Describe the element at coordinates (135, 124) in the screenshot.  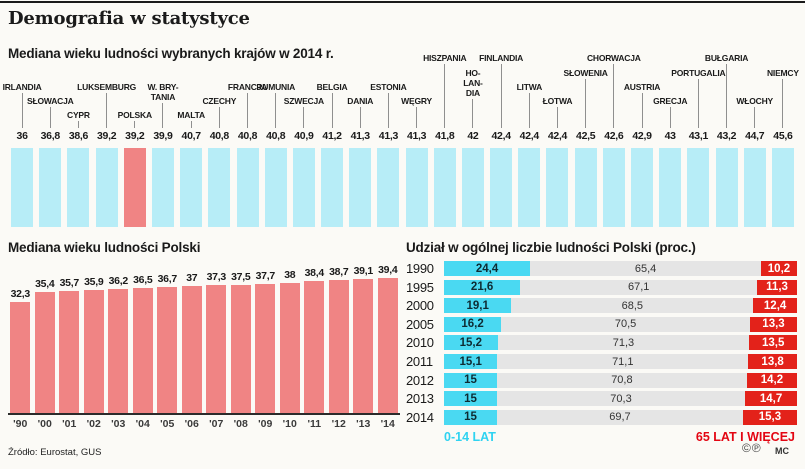
I see `leader-line-polska` at that location.